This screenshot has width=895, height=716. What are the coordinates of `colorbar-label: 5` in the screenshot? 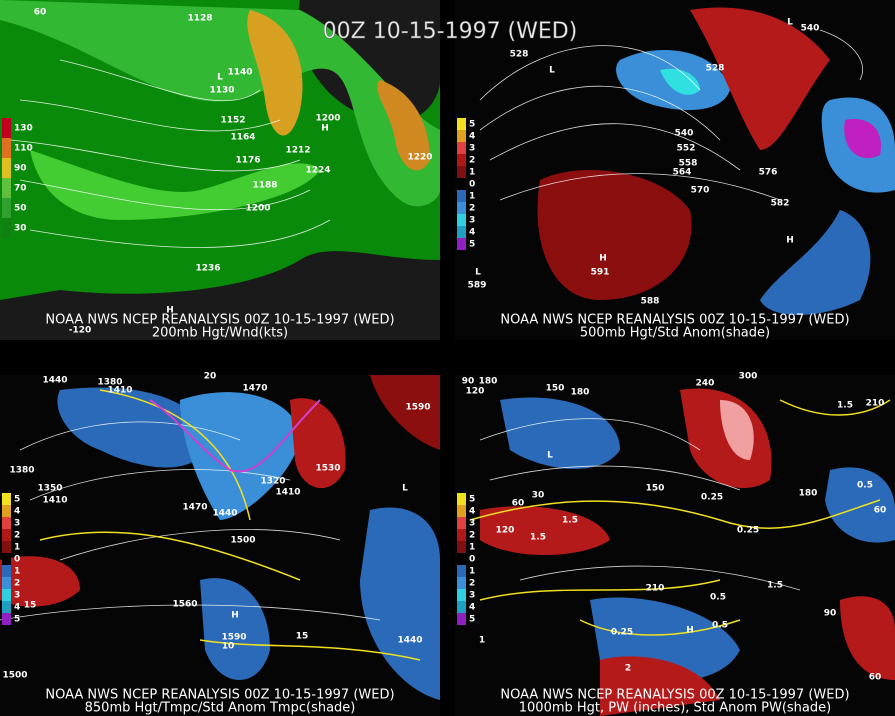 It's located at (472, 500).